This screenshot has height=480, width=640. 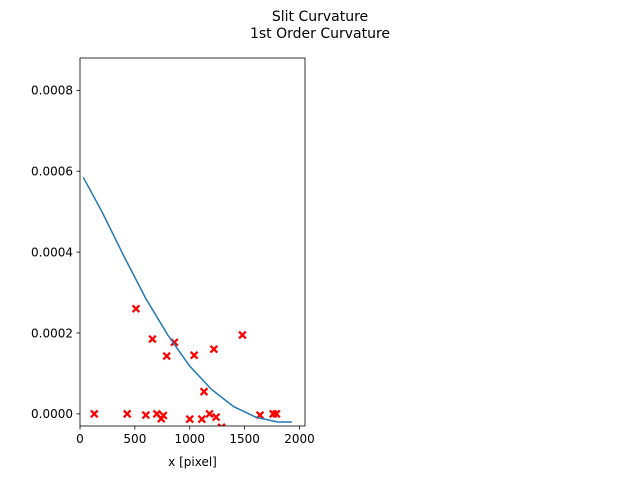 I want to click on x-tick-label: 1000, so click(x=189, y=439).